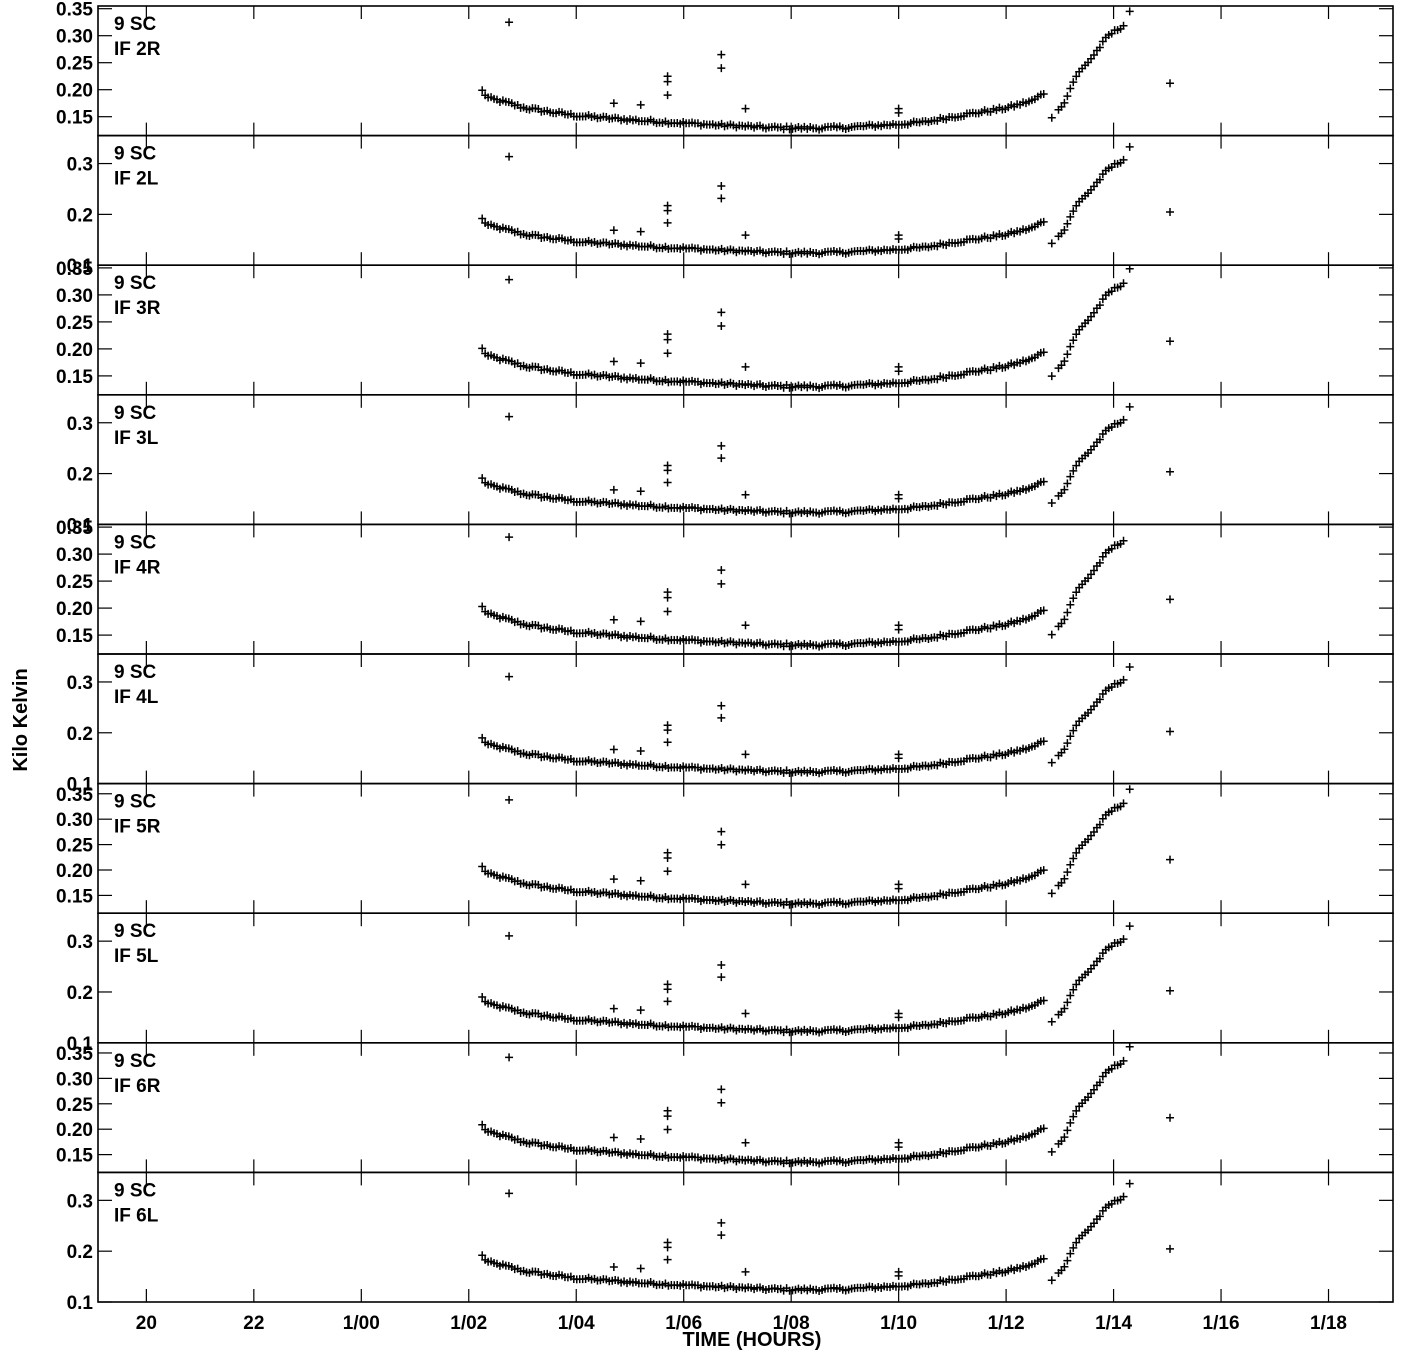 The image size is (1406, 1359). What do you see at coordinates (137, 49) in the screenshot?
I see `panel-label-if: IF 2R` at bounding box center [137, 49].